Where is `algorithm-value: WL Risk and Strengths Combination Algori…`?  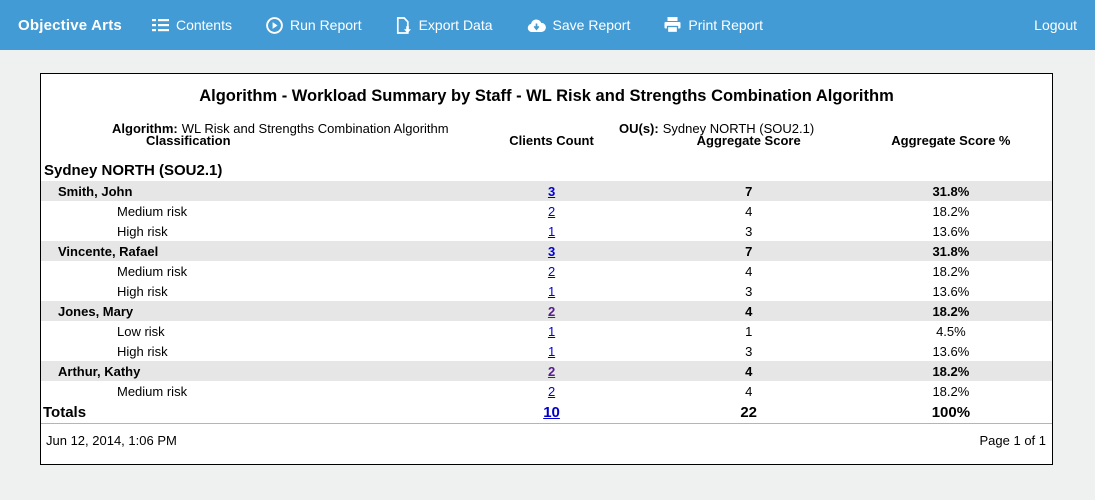
algorithm-value: WL Risk and Strengths Combination Algori… is located at coordinates (315, 128).